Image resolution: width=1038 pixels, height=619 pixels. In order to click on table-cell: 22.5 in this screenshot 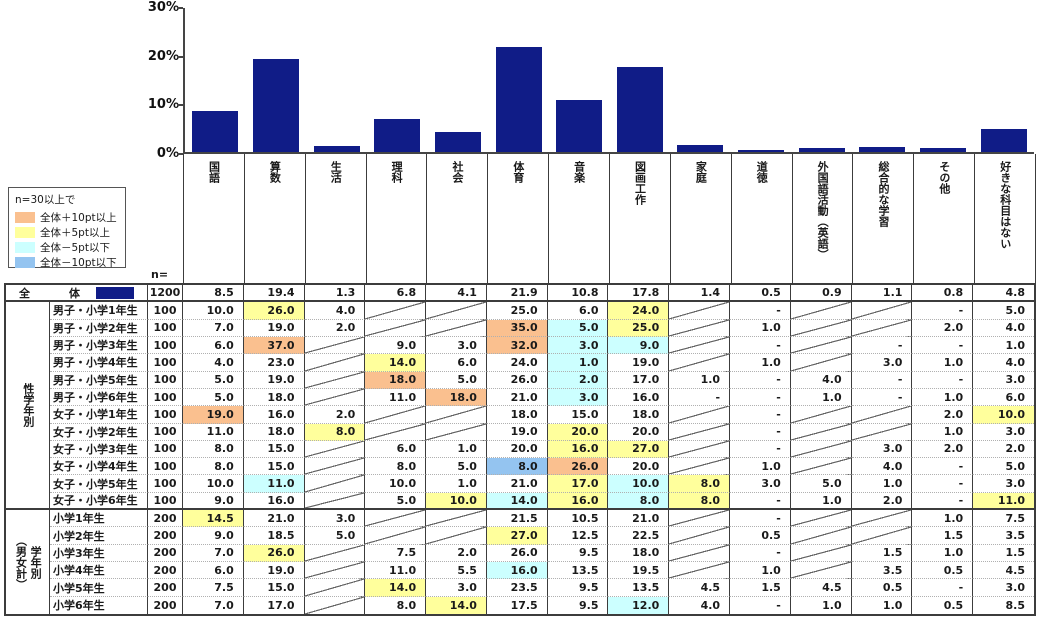, I will do `click(639, 536)`.